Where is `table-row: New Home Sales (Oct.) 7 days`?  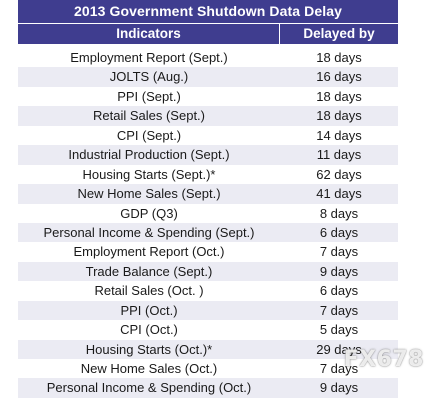 table-row: New Home Sales (Oct.) 7 days is located at coordinates (208, 369).